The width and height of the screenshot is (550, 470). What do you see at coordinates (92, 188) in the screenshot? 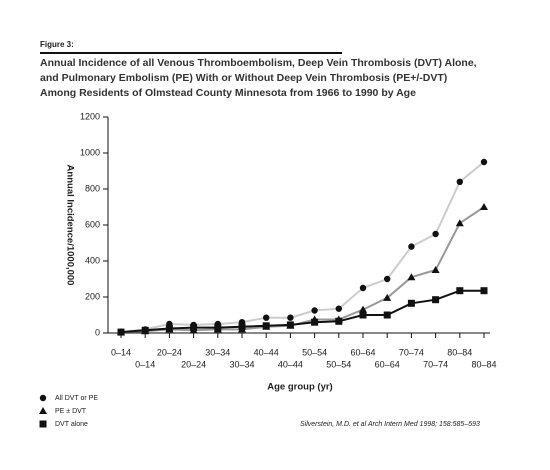
I see `y-tick-label: 800` at bounding box center [92, 188].